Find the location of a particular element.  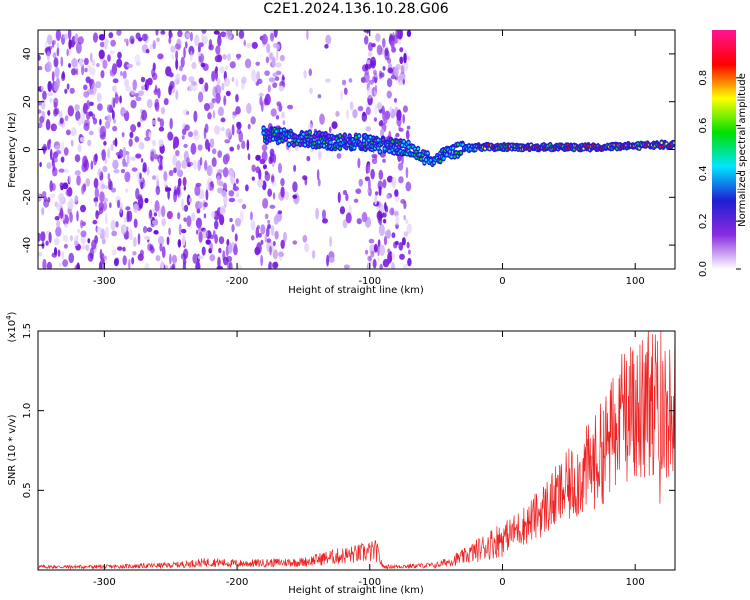

spectrogram-x-tick-label: 100 is located at coordinates (635, 281).